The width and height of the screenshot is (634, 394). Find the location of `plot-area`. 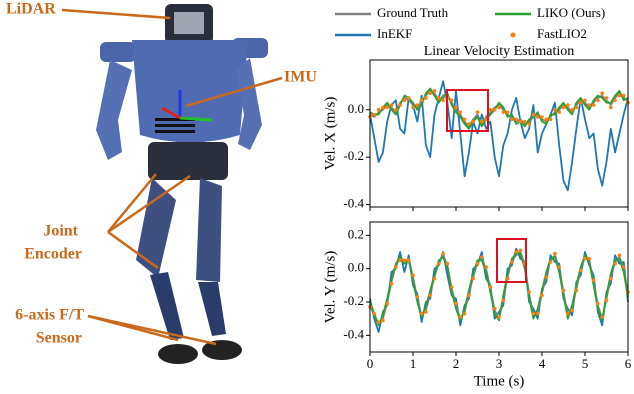

plot-area is located at coordinates (499, 287).